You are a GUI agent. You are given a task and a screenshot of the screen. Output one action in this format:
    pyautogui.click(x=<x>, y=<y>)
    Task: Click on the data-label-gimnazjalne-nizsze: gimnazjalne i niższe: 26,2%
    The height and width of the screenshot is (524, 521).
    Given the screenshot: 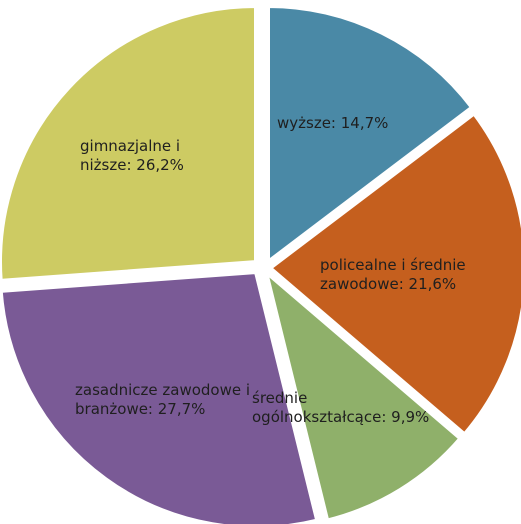 What is the action you would take?
    pyautogui.click(x=132, y=155)
    